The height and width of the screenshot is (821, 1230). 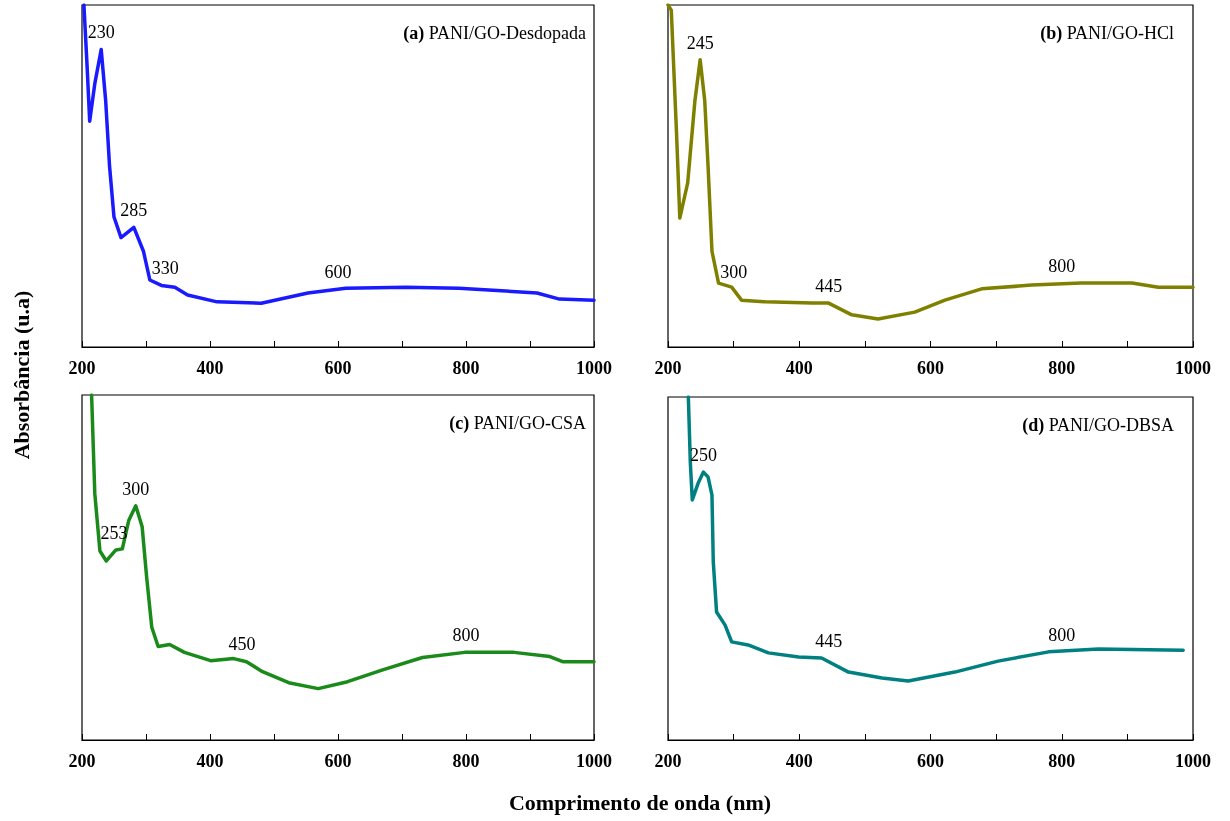 I want to click on annotation: 450, so click(x=242, y=643).